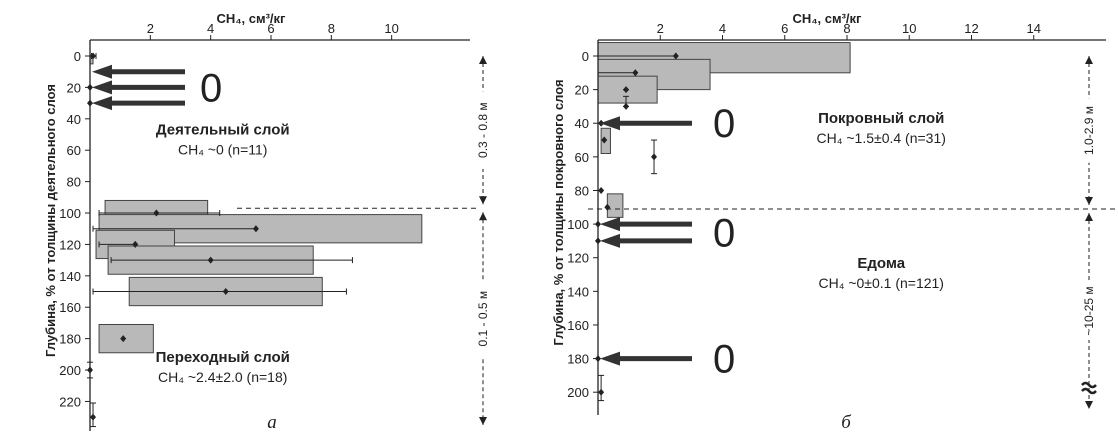 The width and height of the screenshot is (1118, 434). I want to click on depth-range-label: 0.3 - 0.8 м, so click(483, 130).